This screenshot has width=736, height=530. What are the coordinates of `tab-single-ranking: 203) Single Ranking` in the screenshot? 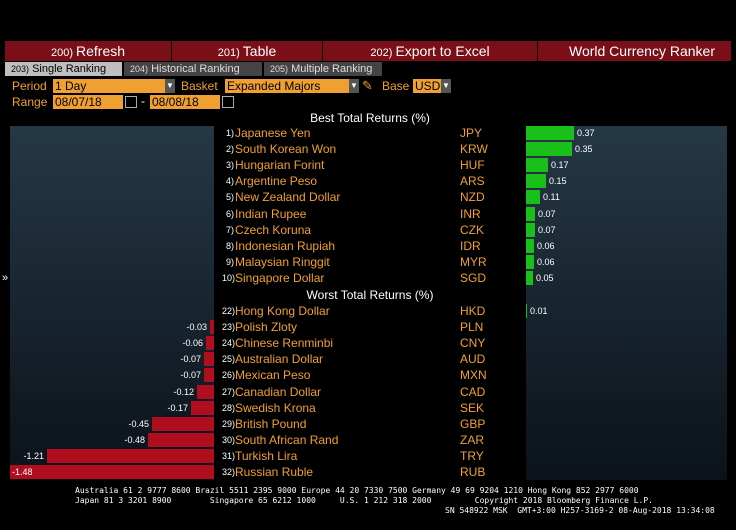 It's located at (63, 69).